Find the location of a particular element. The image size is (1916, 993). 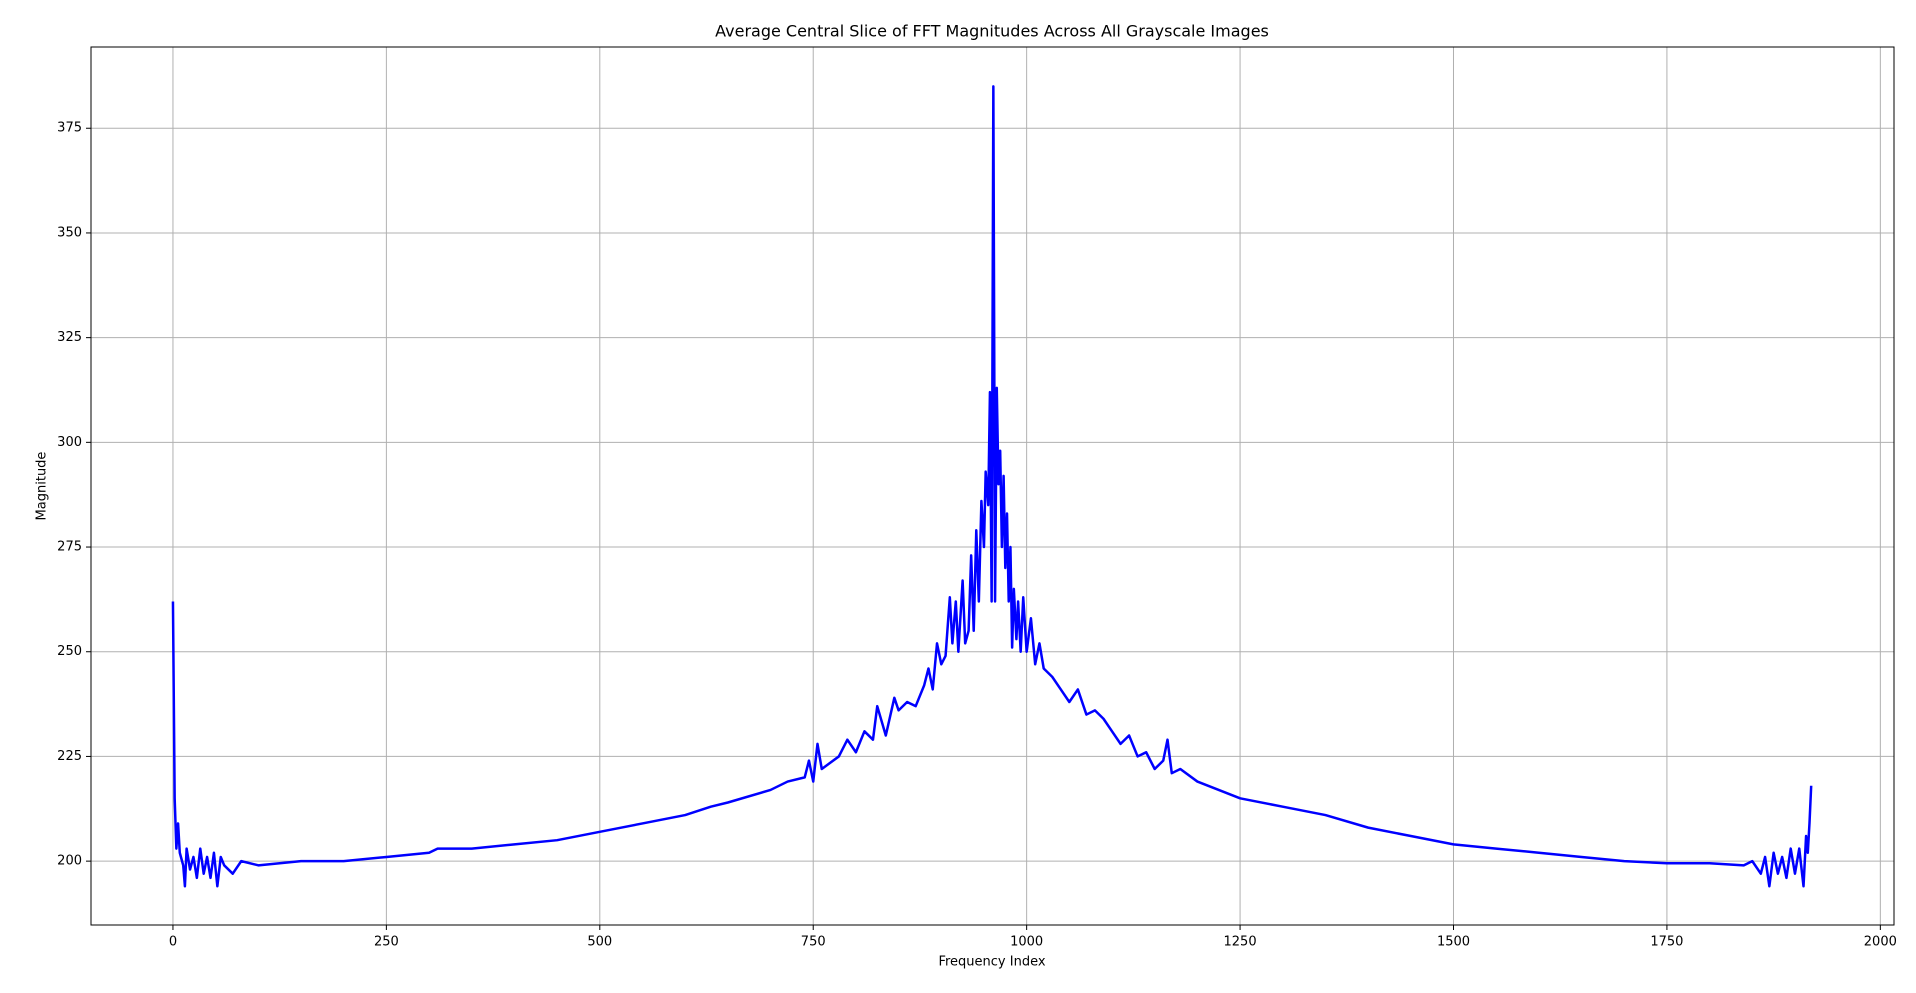

x-tick-label: 1500 is located at coordinates (1453, 942).